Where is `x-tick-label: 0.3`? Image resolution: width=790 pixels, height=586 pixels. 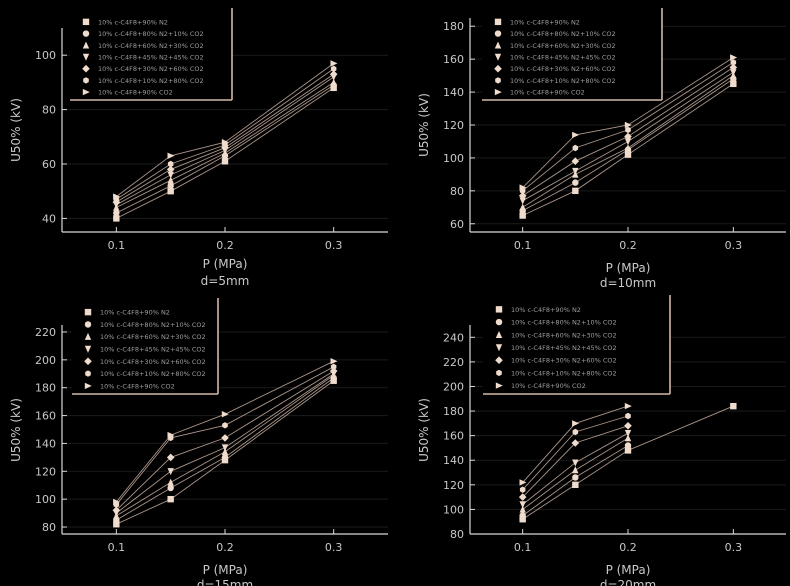
x-tick-label: 0.3 is located at coordinates (334, 547).